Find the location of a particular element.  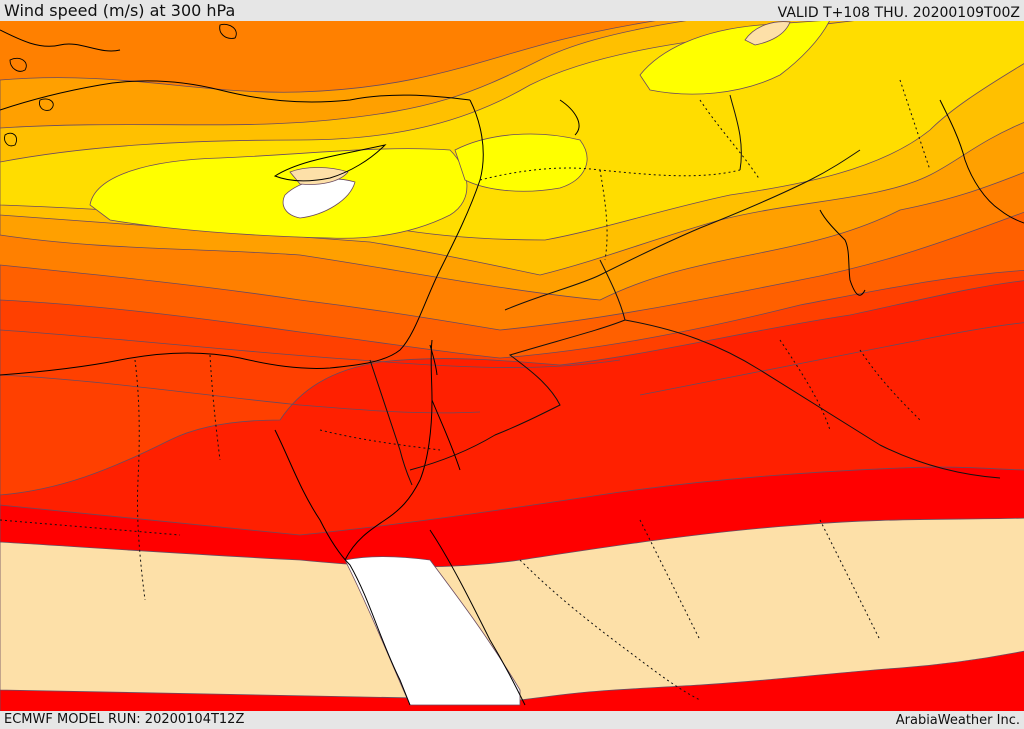

valid-time: VALID T+108 THU. 20200109T00Z is located at coordinates (898, 13).